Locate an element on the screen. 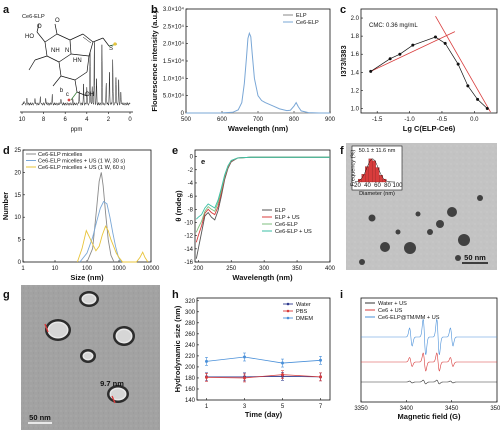  nmr-x-tick-label: 10 is located at coordinates (22, 120).